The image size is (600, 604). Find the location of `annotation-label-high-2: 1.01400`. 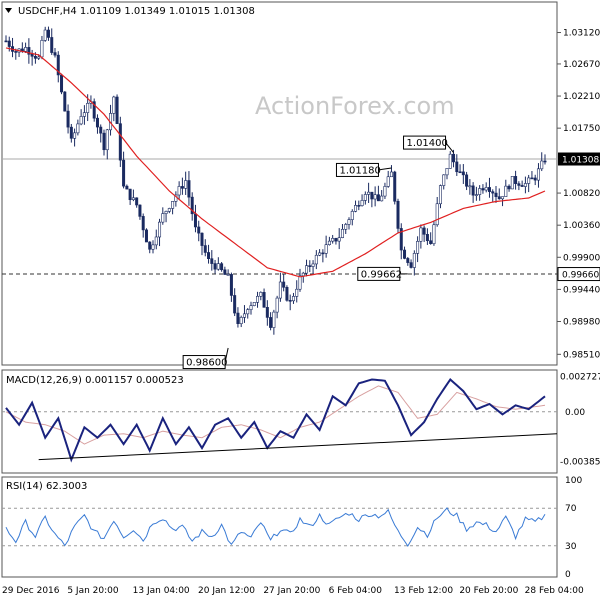

annotation-label-high-2: 1.01400 is located at coordinates (427, 143).